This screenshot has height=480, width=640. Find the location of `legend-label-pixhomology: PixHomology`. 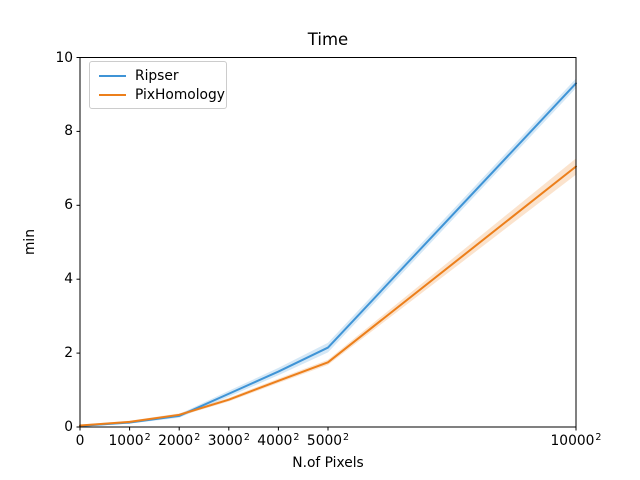

legend-label-pixhomology: PixHomology is located at coordinates (180, 94).